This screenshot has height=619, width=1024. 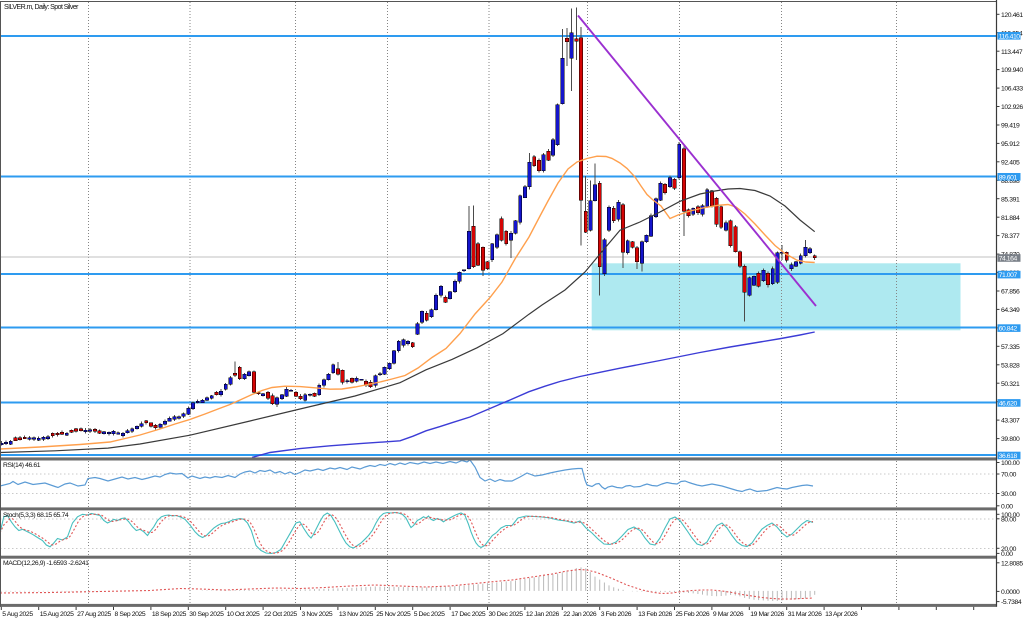 I want to click on svg-text: 67.856, so click(x=1010, y=292).